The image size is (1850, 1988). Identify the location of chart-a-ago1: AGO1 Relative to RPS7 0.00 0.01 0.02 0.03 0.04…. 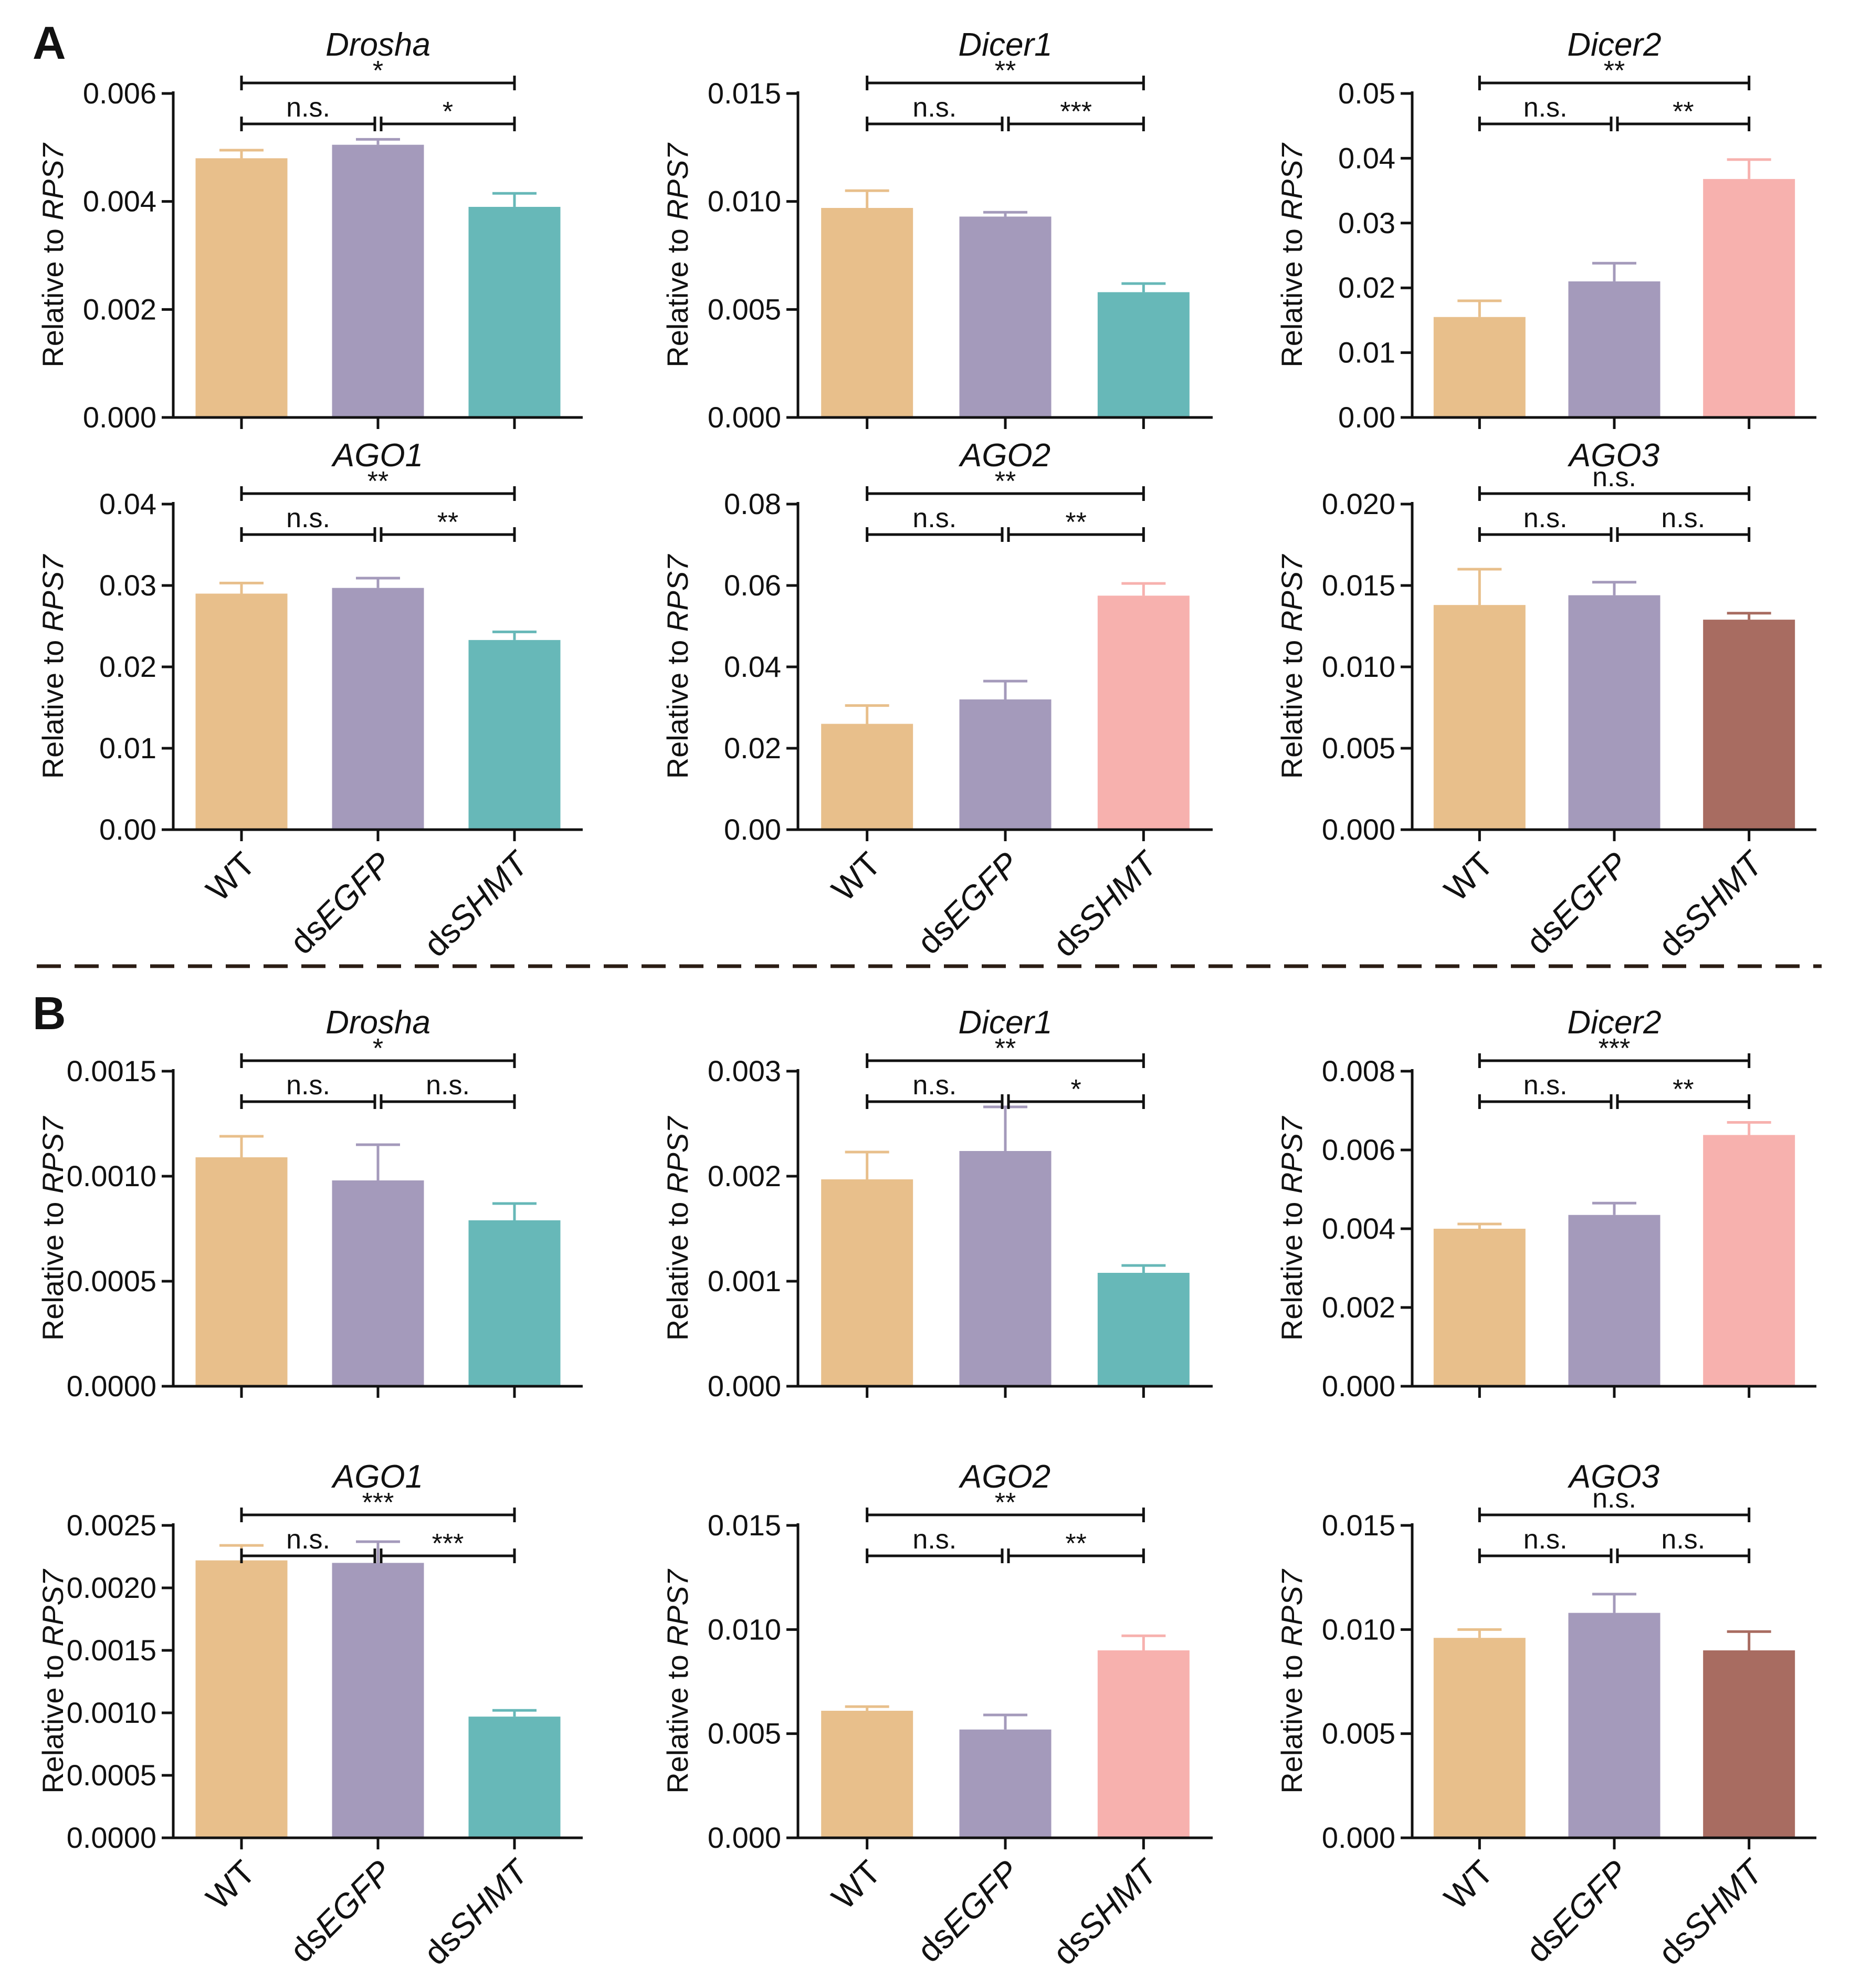
(310, 701).